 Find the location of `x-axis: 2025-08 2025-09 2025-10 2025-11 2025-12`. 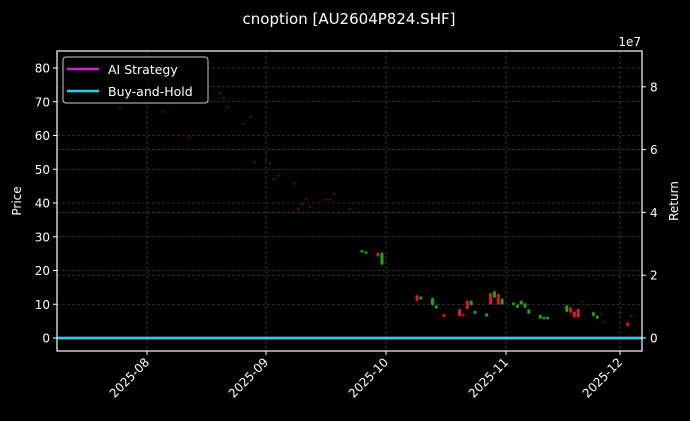

x-axis: 2025-08 2025-09 2025-10 2025-11 2025-12 is located at coordinates (366, 376).